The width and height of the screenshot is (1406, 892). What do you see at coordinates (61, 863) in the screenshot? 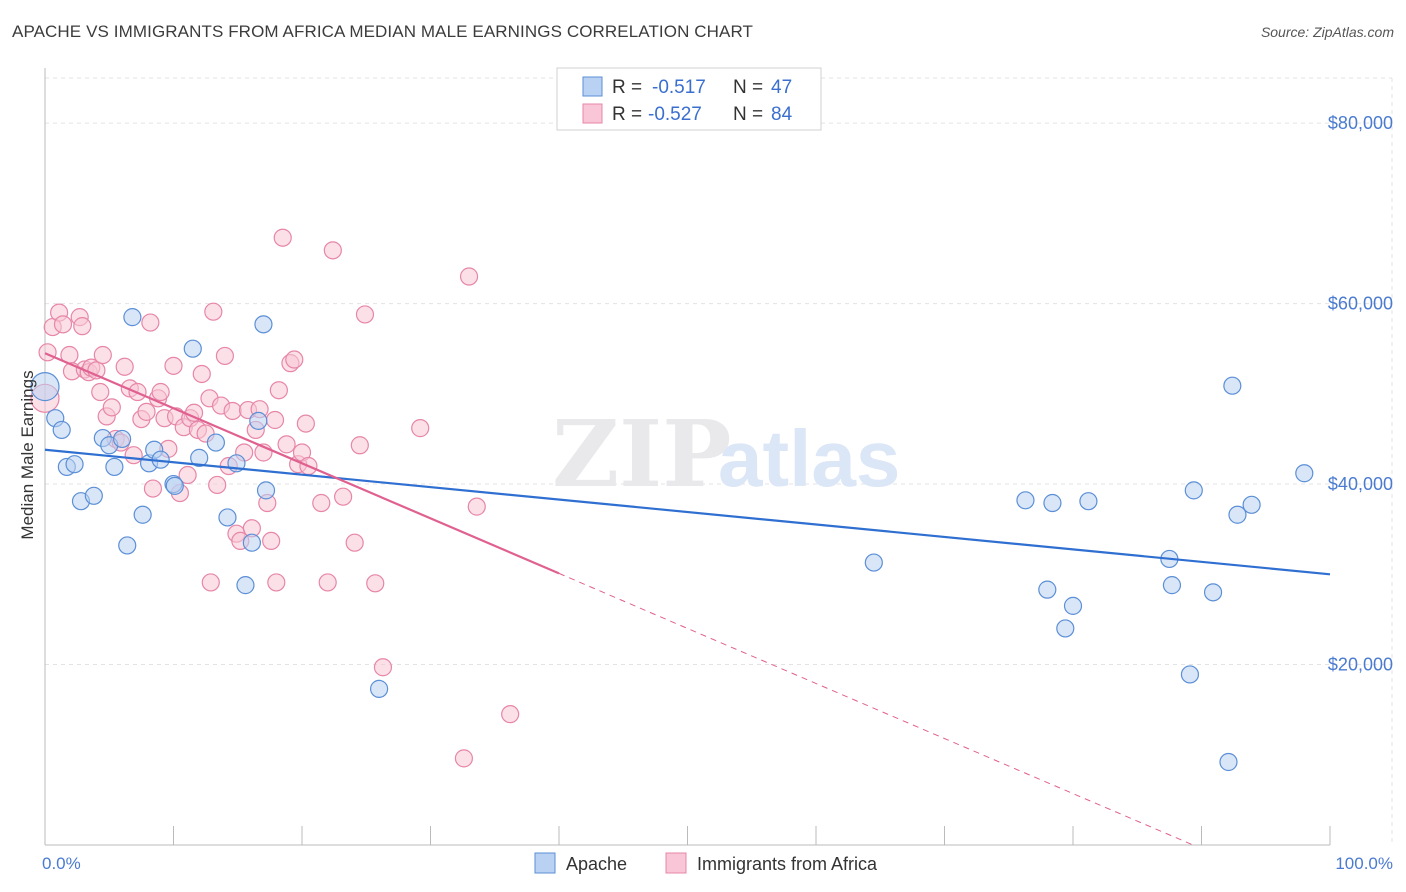
I see `x-tick-label-0: 0.0%` at bounding box center [61, 863].